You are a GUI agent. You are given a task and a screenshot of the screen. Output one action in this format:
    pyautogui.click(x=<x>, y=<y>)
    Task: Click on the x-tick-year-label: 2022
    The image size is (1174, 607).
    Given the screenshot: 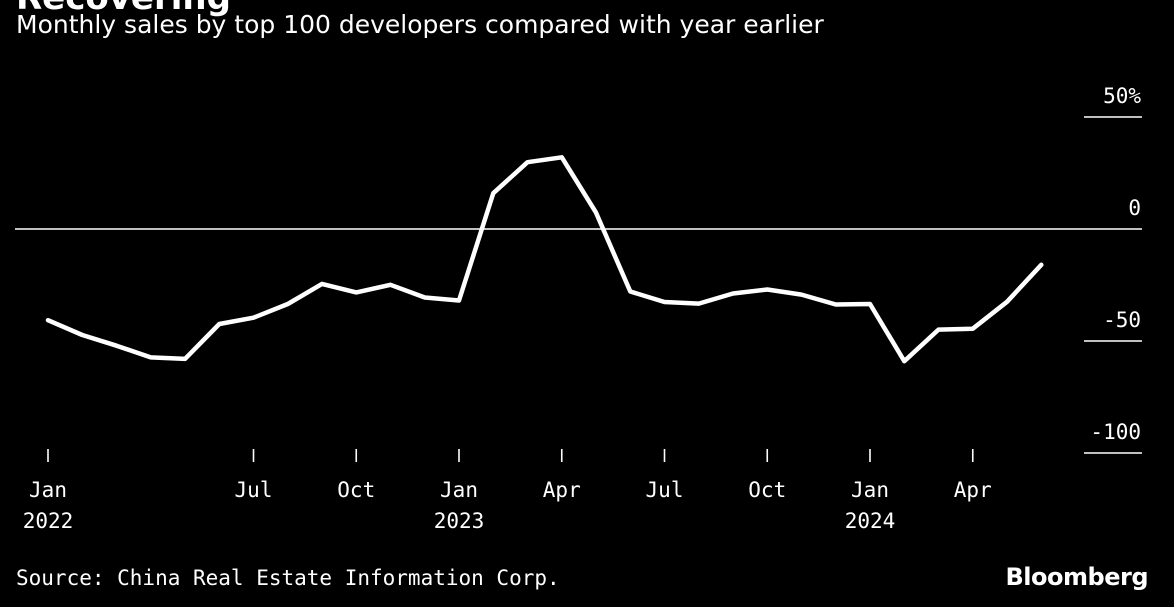 What is the action you would take?
    pyautogui.click(x=48, y=521)
    